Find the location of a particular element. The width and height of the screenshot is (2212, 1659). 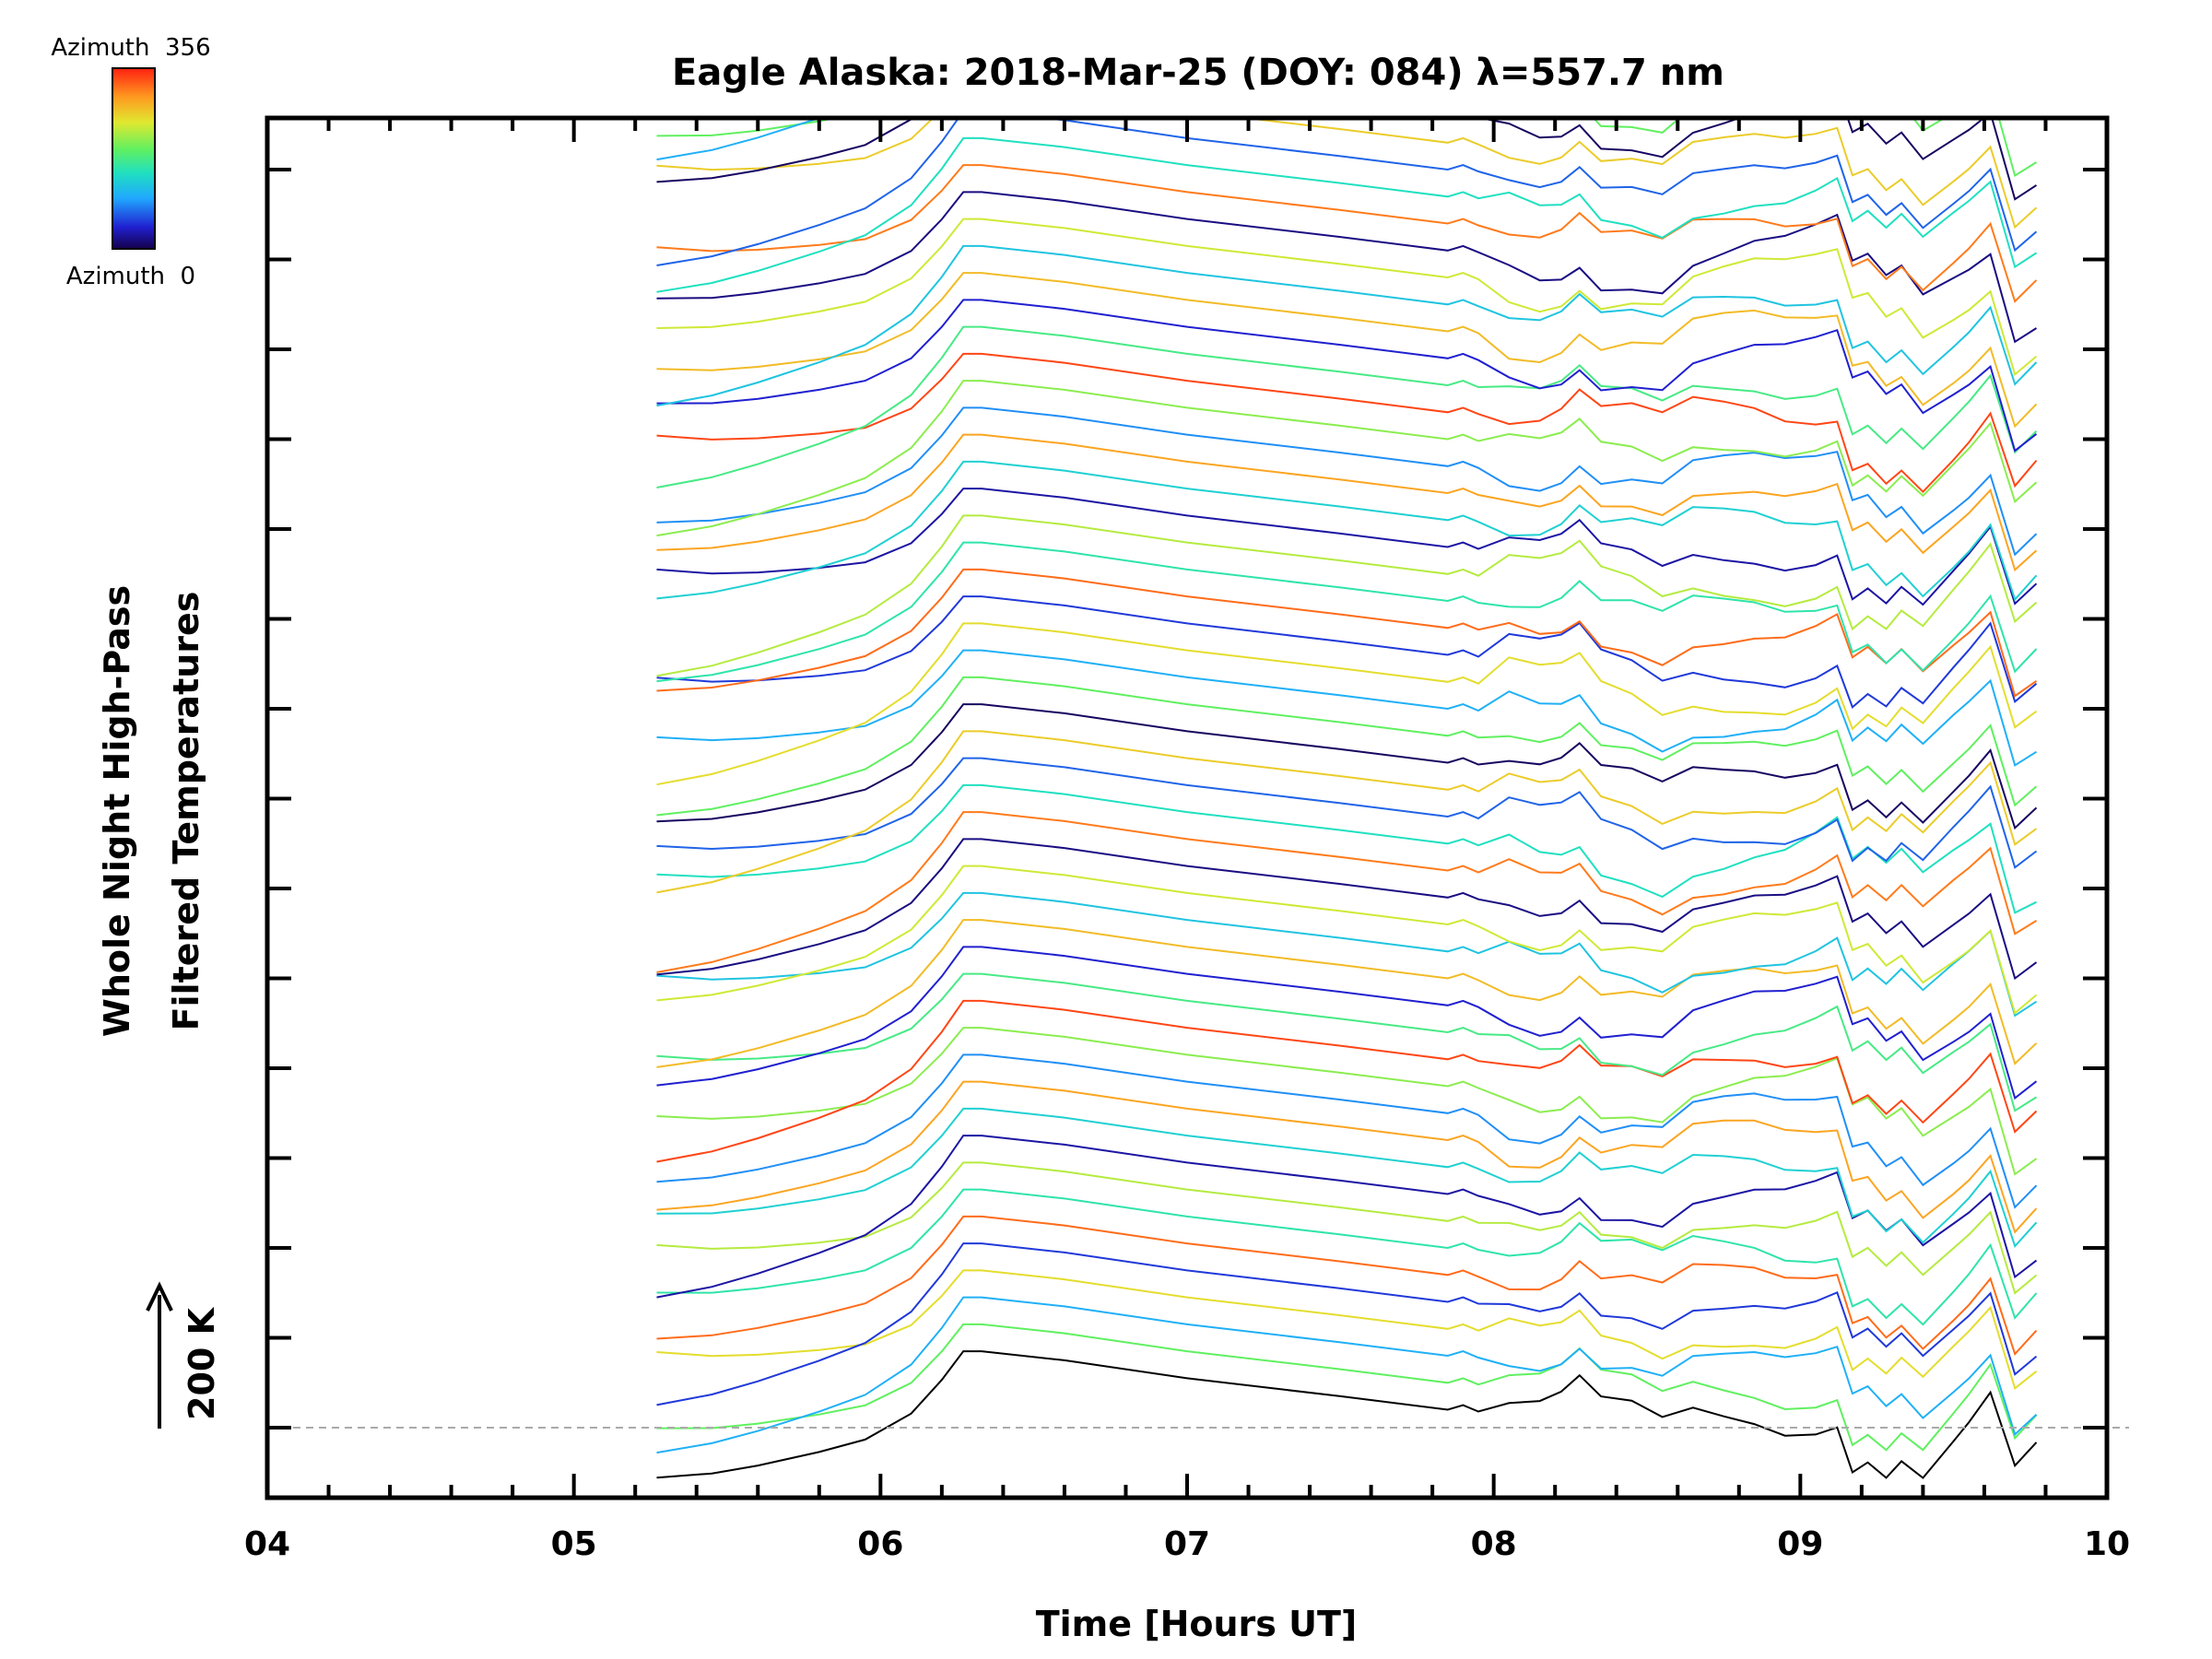

x-tick-label: 07 is located at coordinates (1187, 1544).